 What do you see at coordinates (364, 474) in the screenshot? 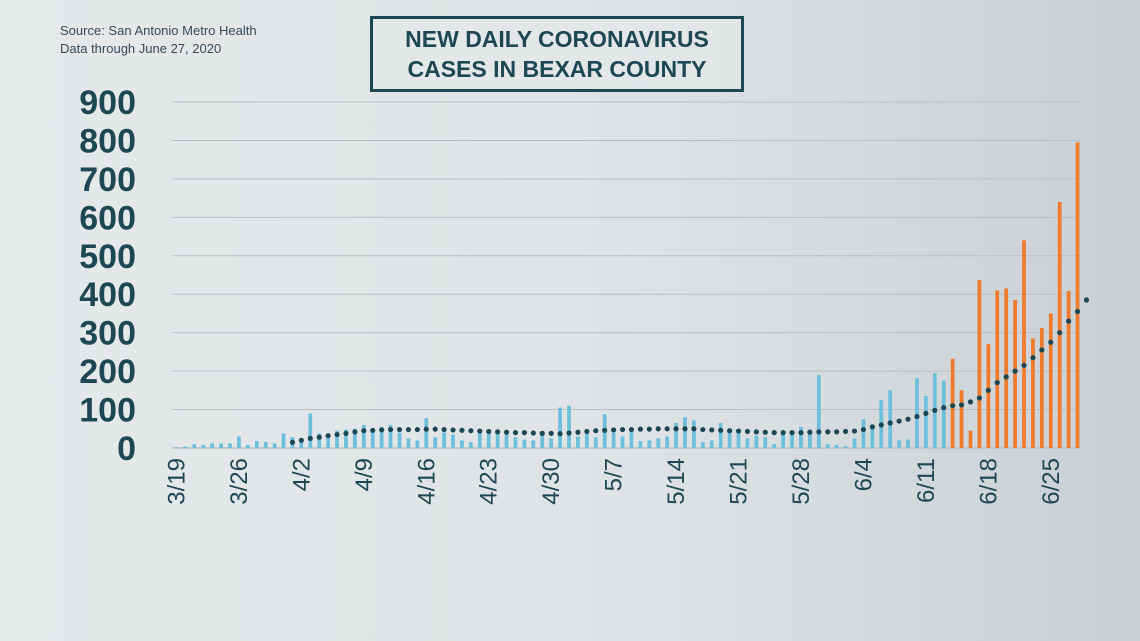
I see `x-tick-label: 4/9` at bounding box center [364, 474].